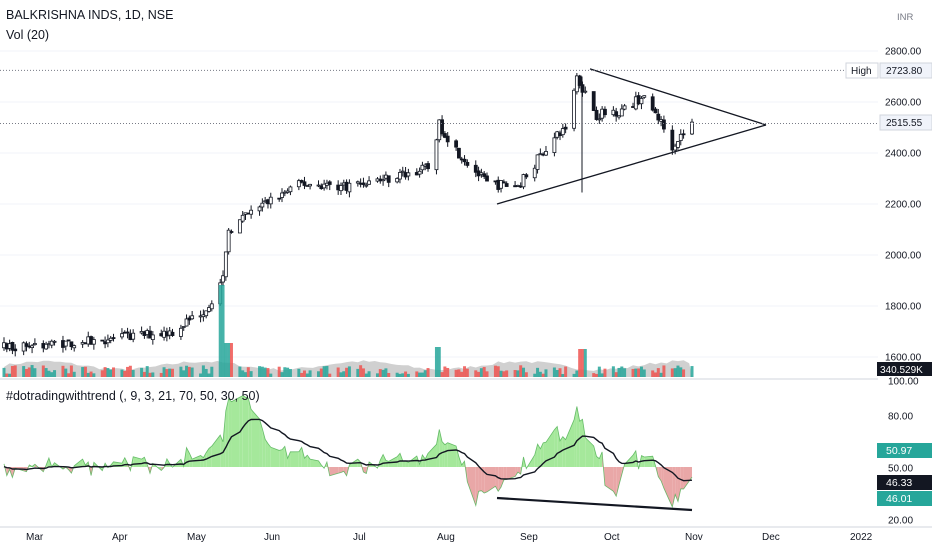  What do you see at coordinates (694, 537) in the screenshot?
I see `time-axis-label: Nov` at bounding box center [694, 537].